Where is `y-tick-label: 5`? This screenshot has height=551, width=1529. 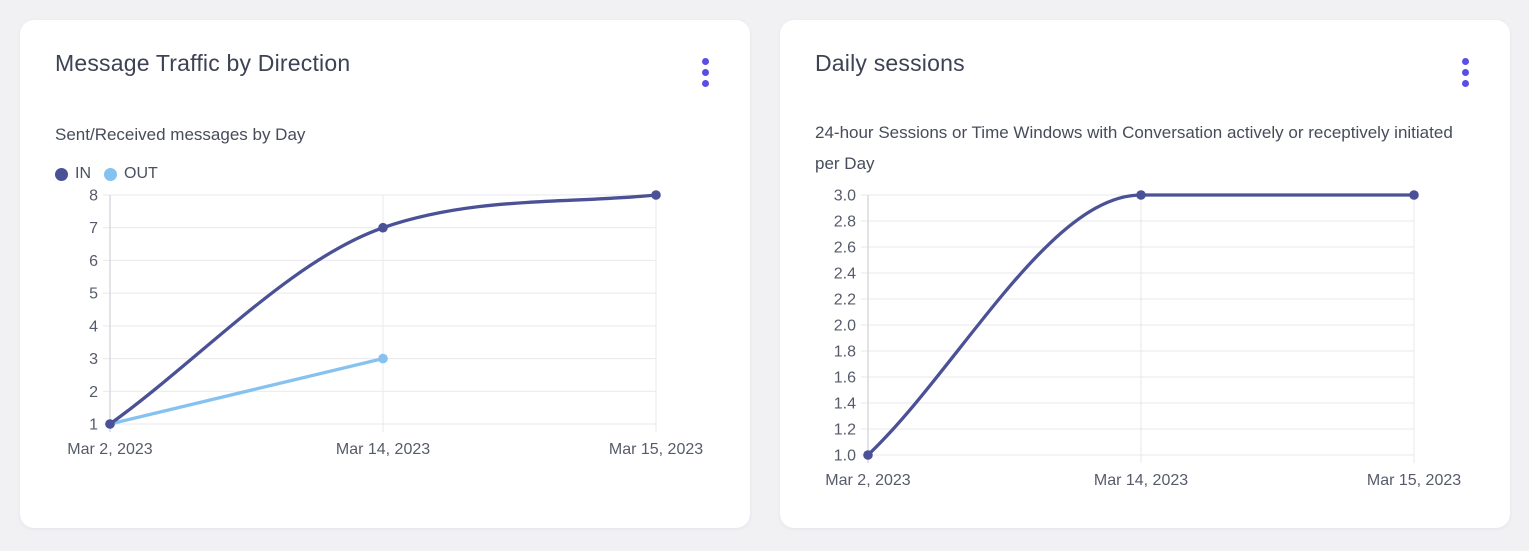
y-tick-label: 5 is located at coordinates (93, 294).